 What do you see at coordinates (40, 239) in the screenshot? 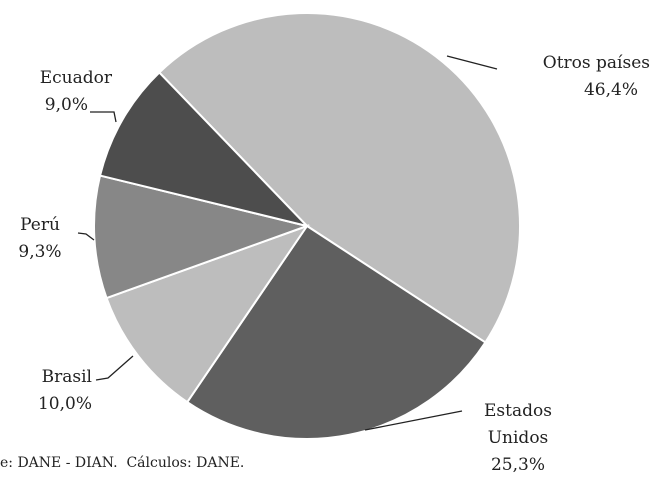
I see `slice-label: Perú 9,3%` at bounding box center [40, 239].